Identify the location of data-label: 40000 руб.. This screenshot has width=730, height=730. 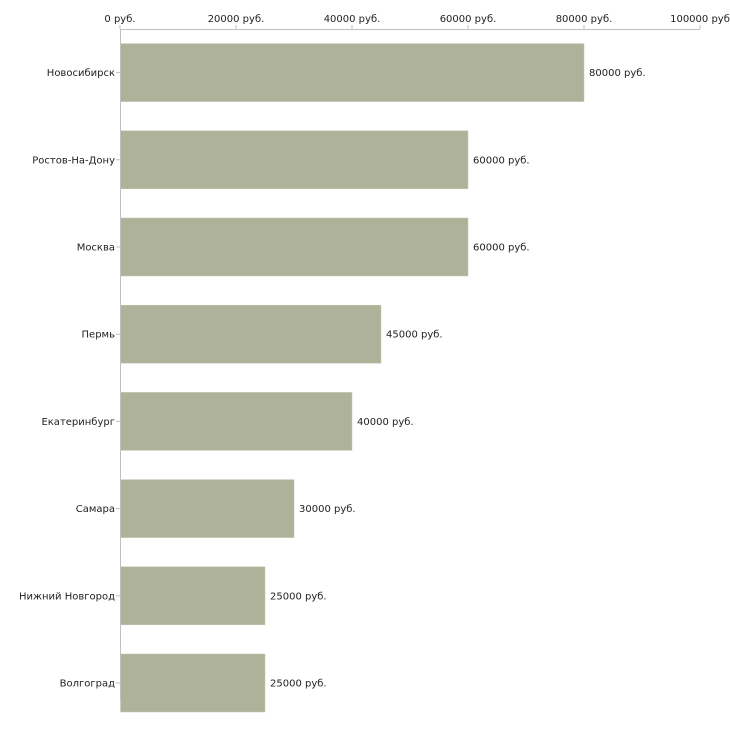
(385, 422).